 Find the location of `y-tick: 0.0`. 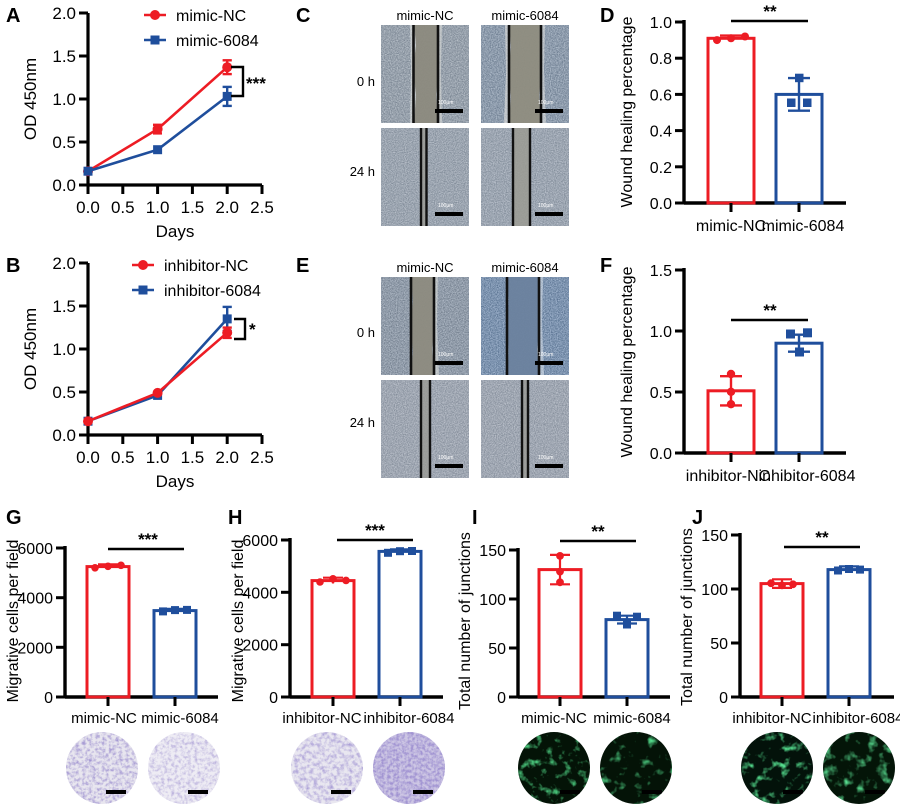

y-tick: 0.0 is located at coordinates (661, 204).